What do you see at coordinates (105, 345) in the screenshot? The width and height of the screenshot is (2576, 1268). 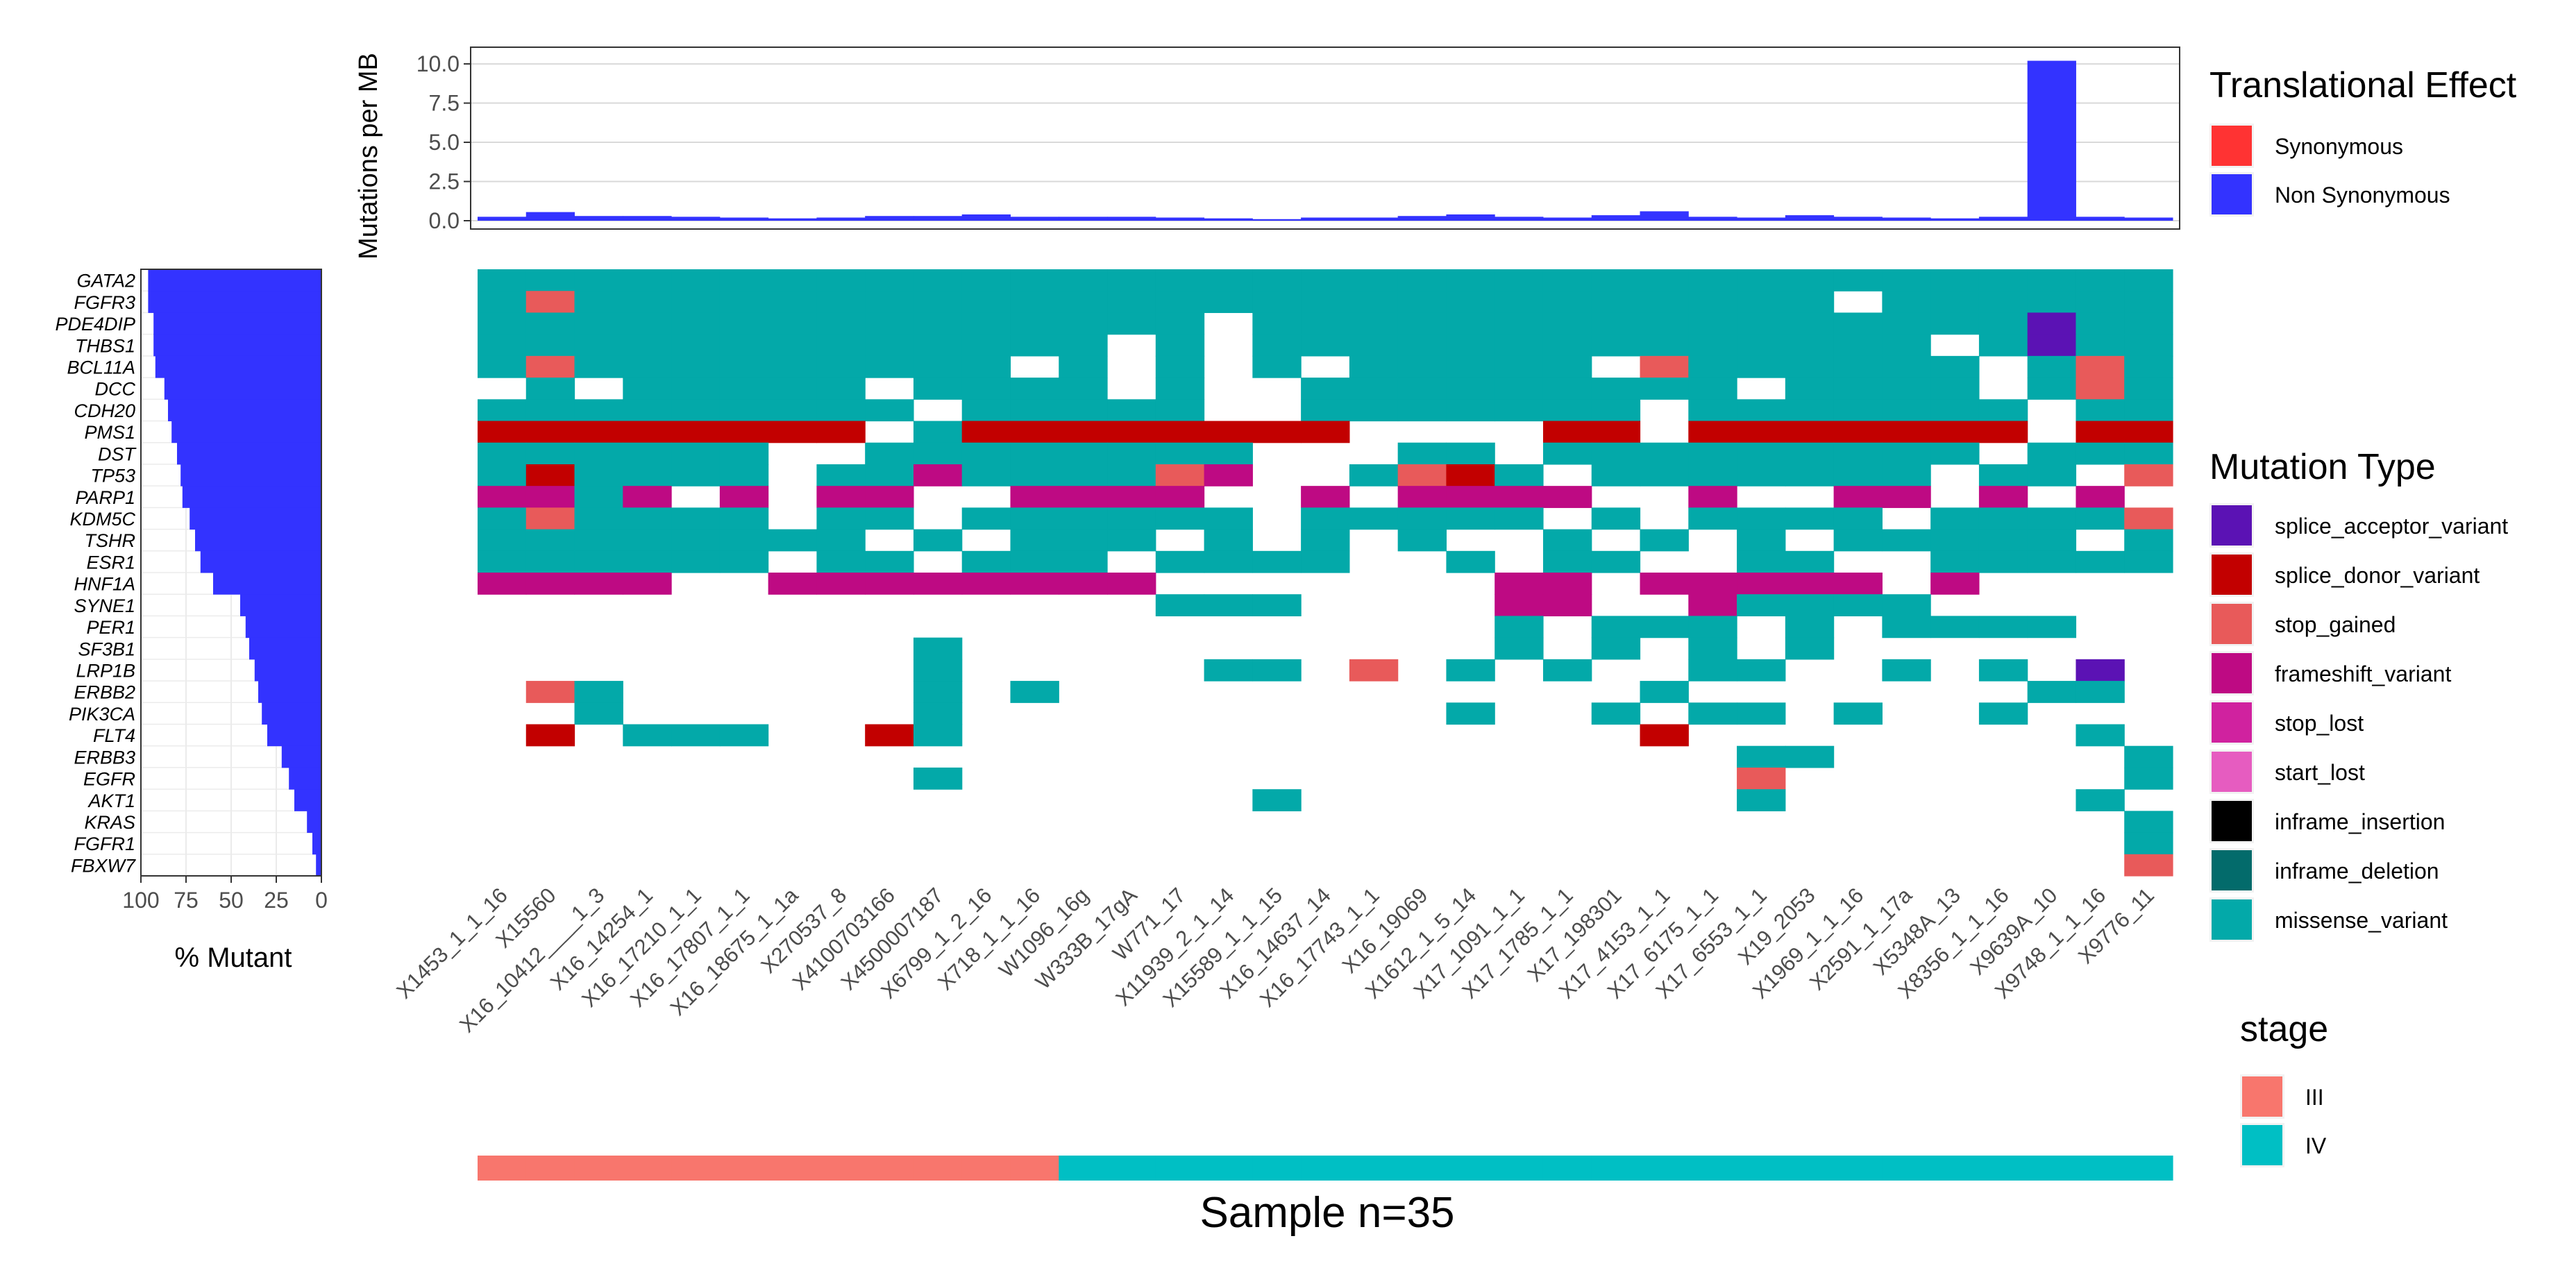 I see `gene-label: THBS1` at bounding box center [105, 345].